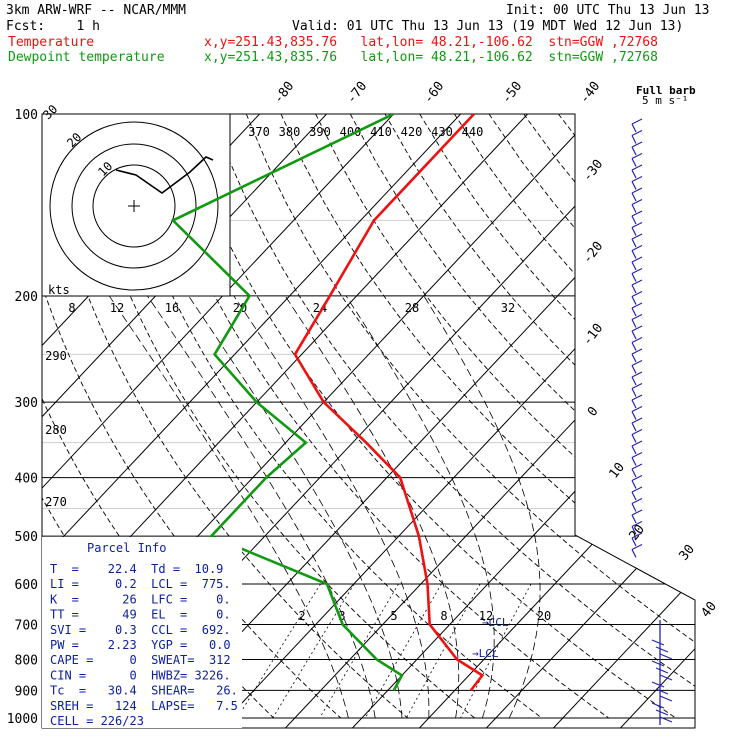 This screenshot has width=740, height=740. I want to click on moist-adiabat, so click(420, 507).